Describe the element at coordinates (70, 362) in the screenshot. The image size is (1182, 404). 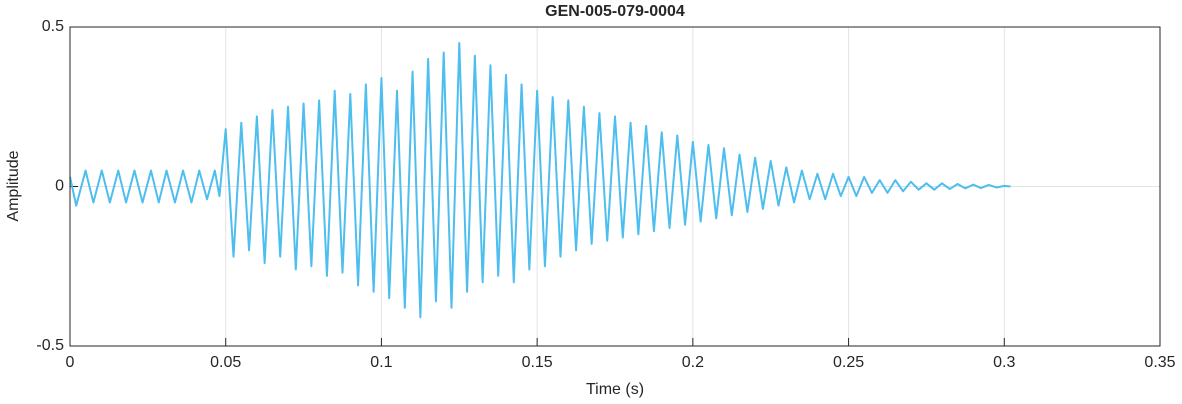
I see `x-tick-label: 0` at that location.